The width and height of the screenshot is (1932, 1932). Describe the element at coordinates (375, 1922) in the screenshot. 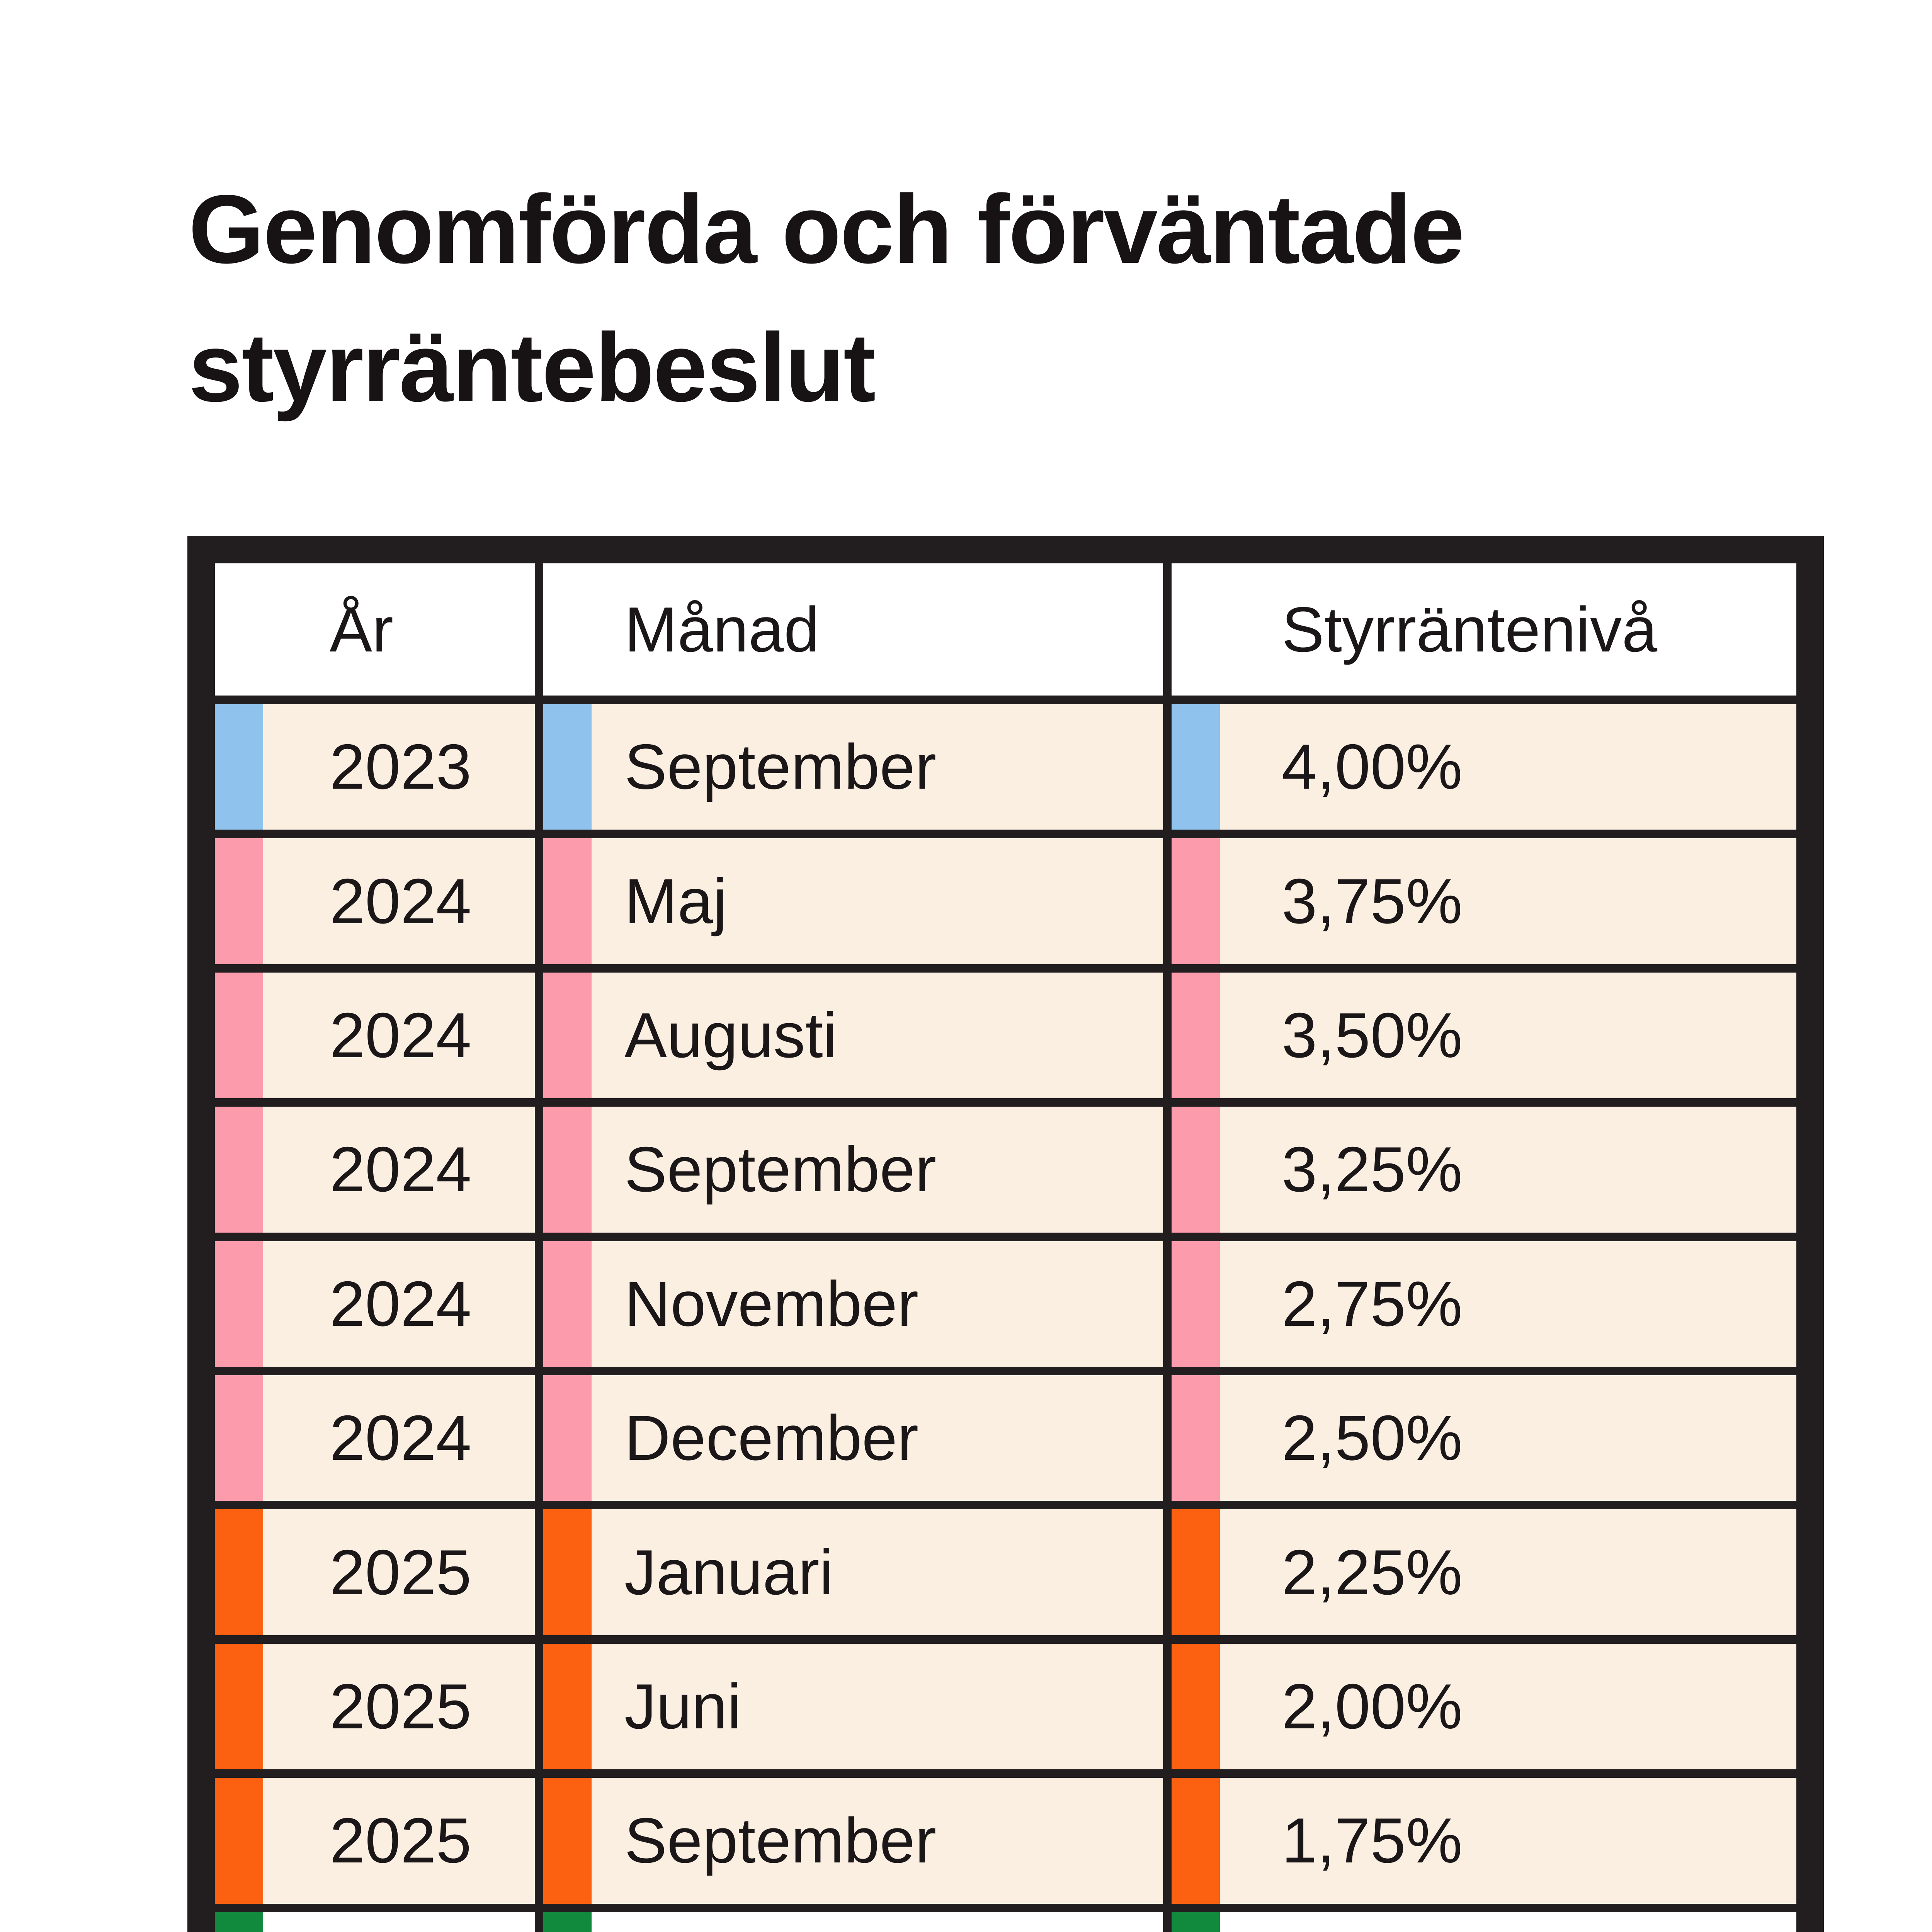

I see `year-cell: 2027` at that location.